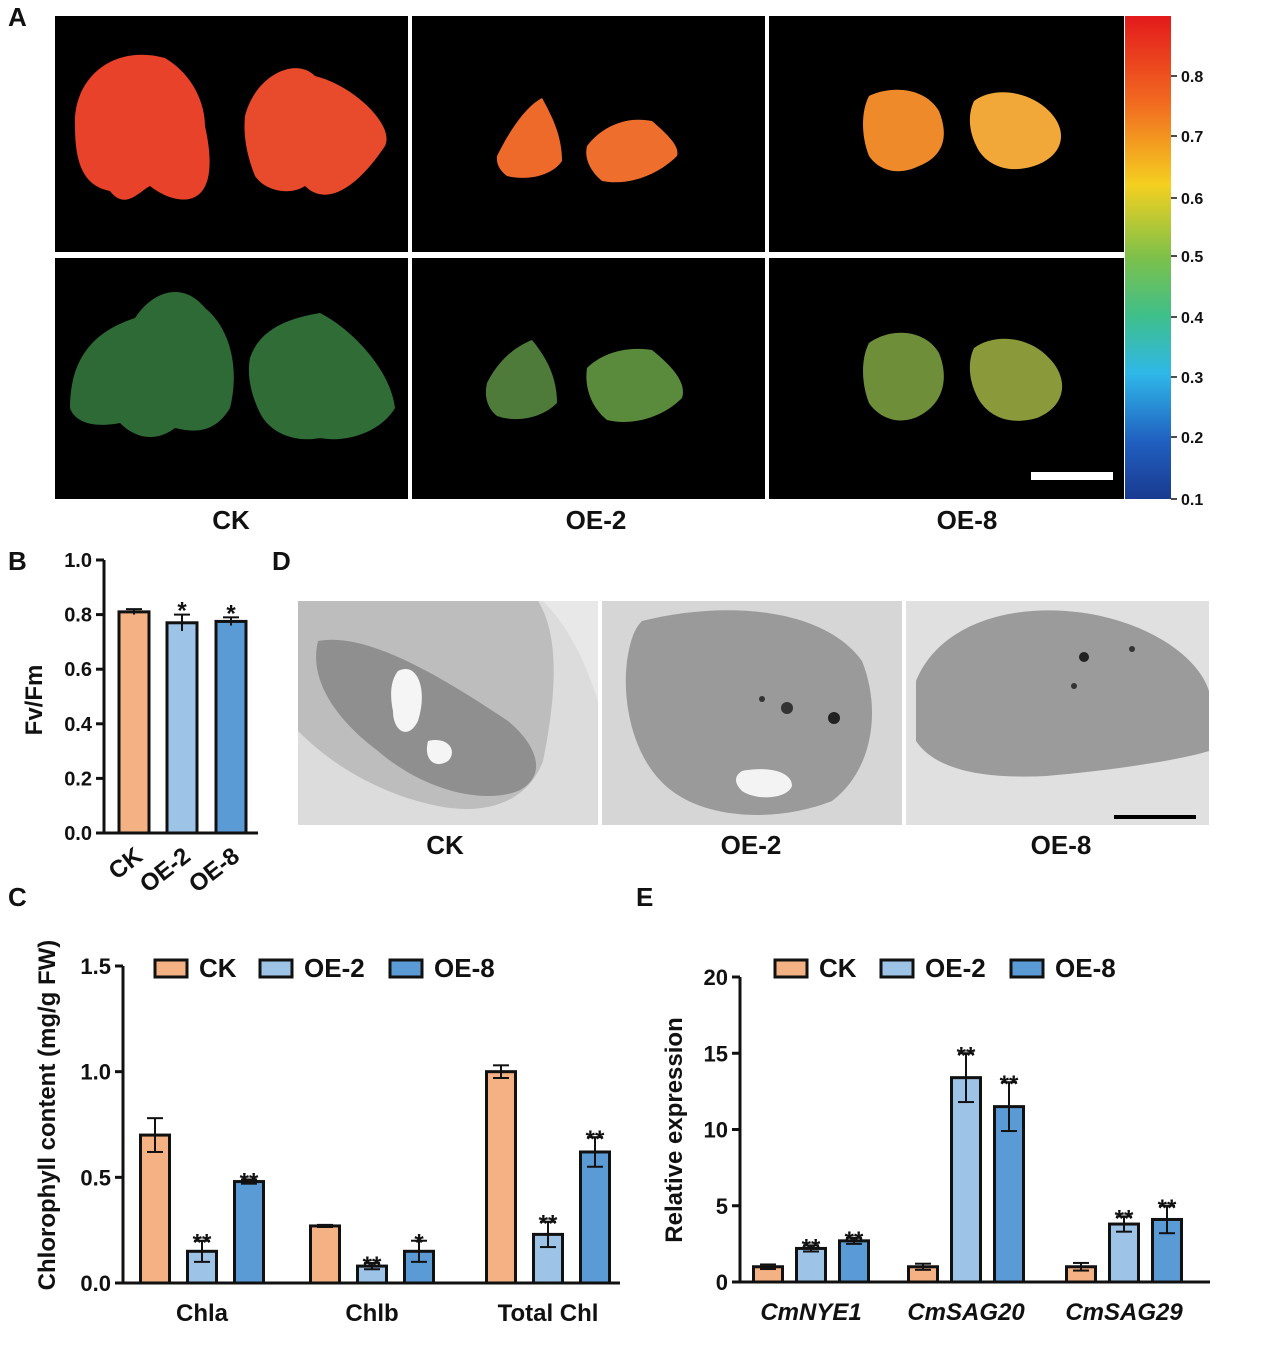  What do you see at coordinates (1061, 845) in the screenshot?
I see `panel-d-label-oe8: OE-8` at bounding box center [1061, 845].